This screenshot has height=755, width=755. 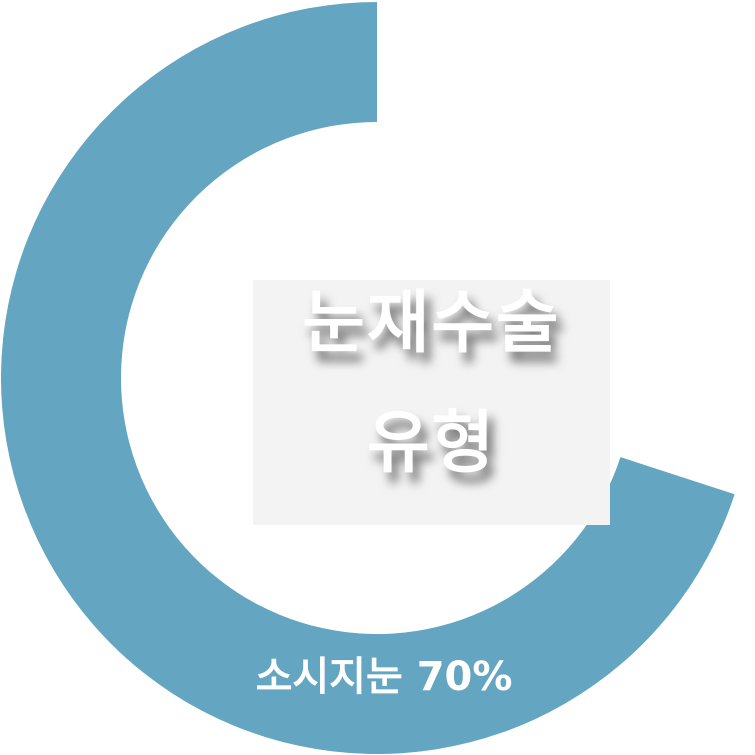 I want to click on slice-data-label: 소시지눈 70%, so click(x=384, y=677).